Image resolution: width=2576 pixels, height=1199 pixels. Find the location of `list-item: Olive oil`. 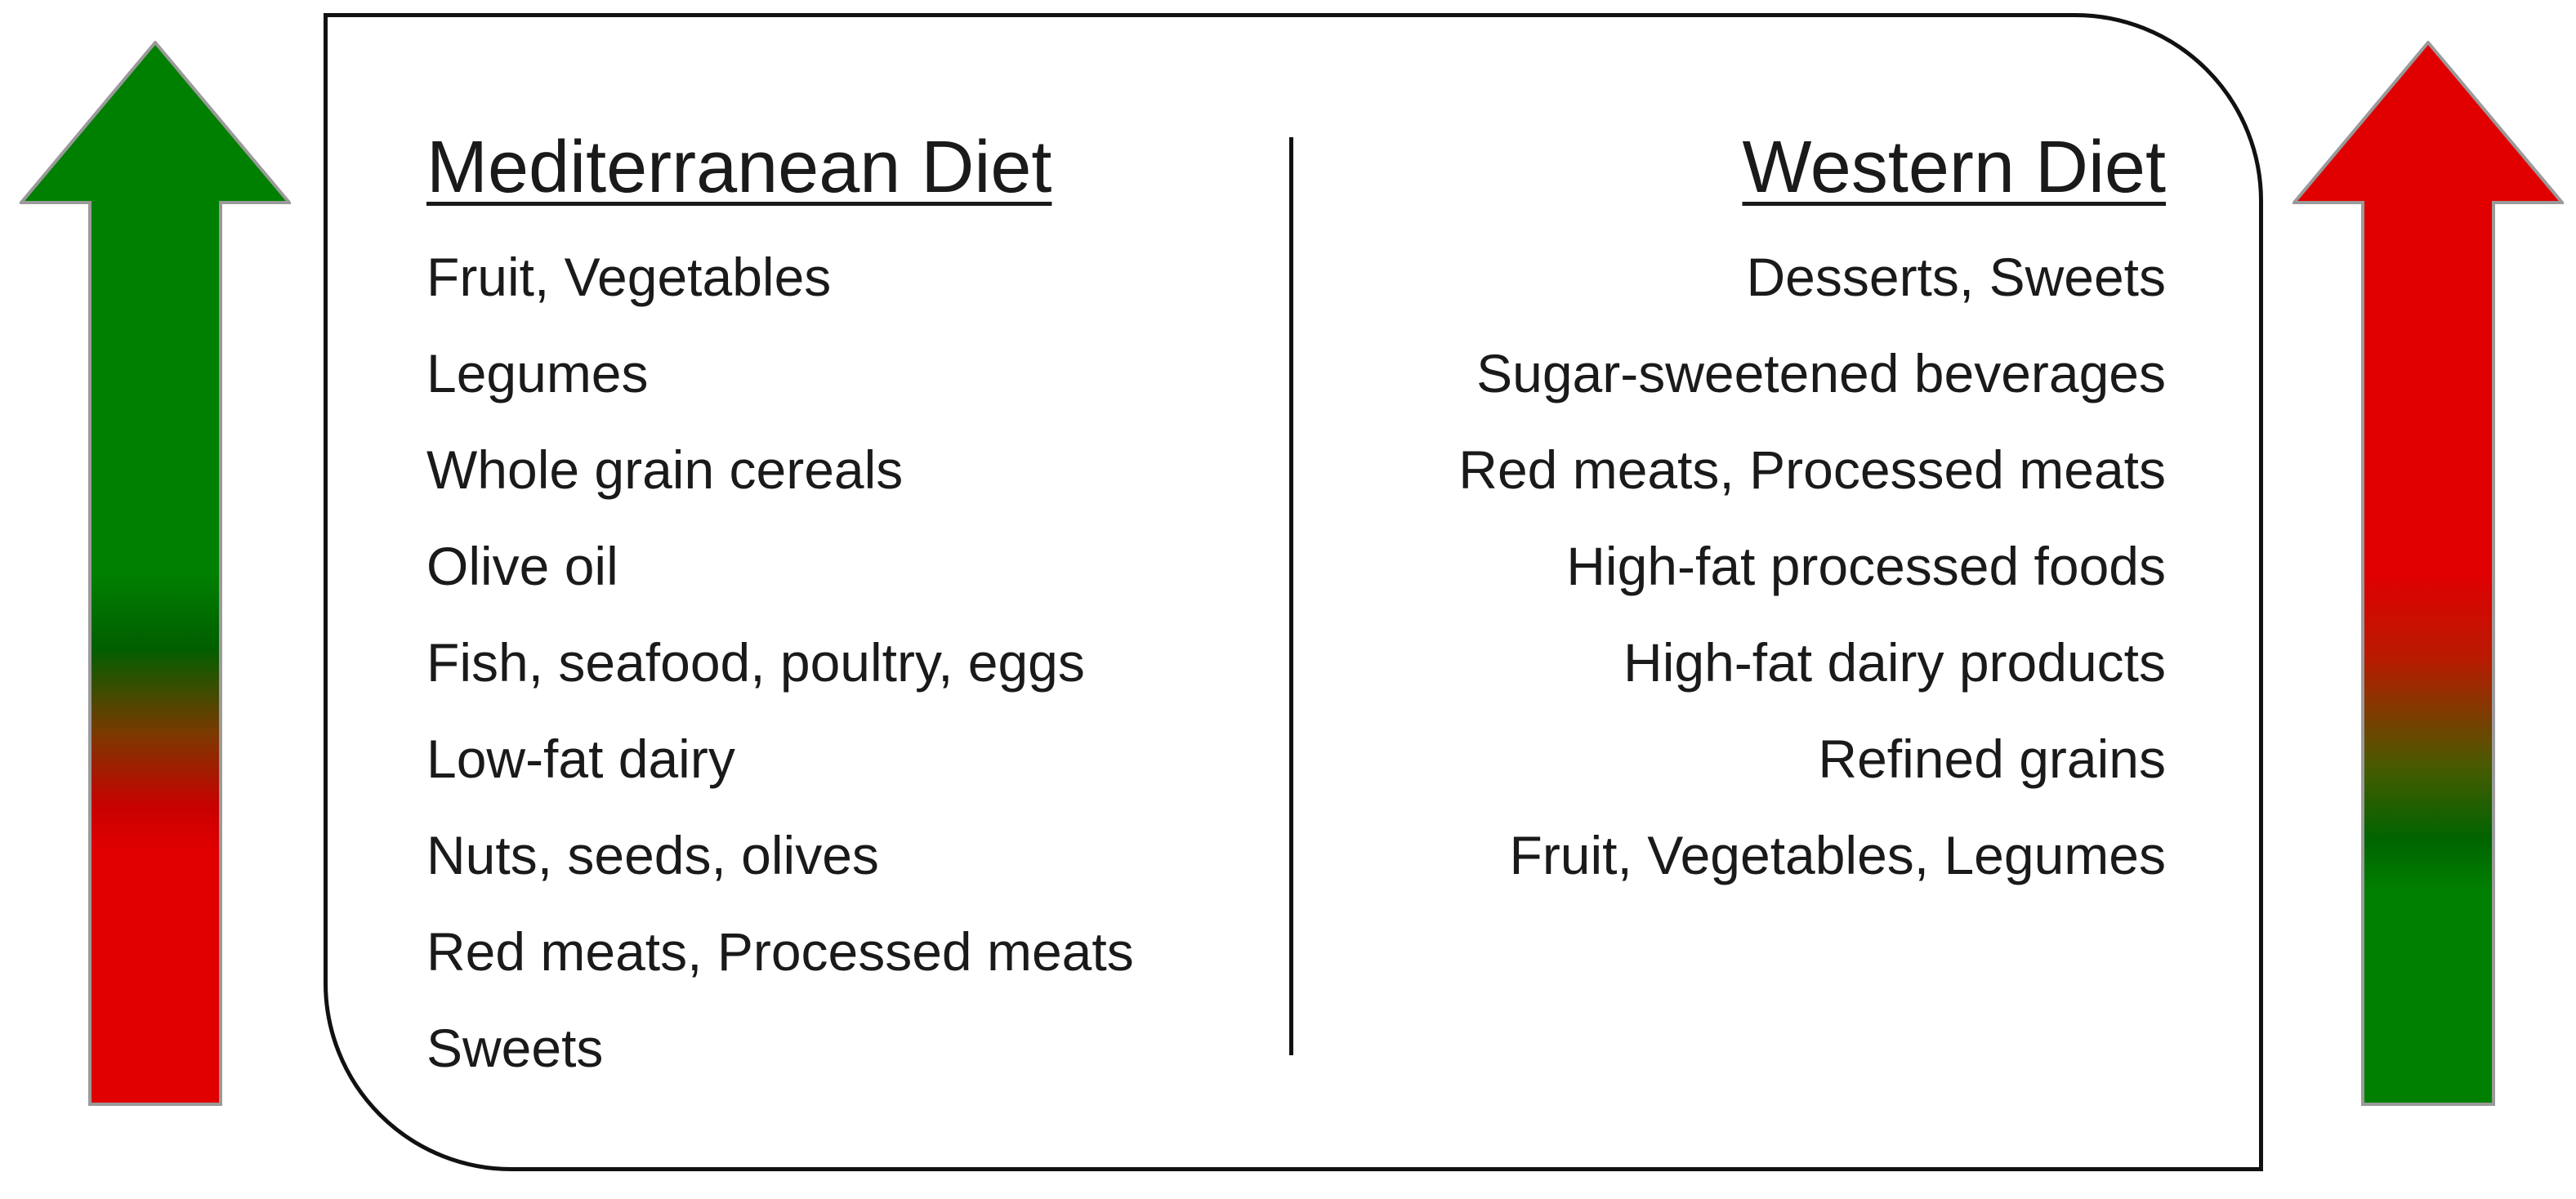

list-item: Olive oil is located at coordinates (522, 566).